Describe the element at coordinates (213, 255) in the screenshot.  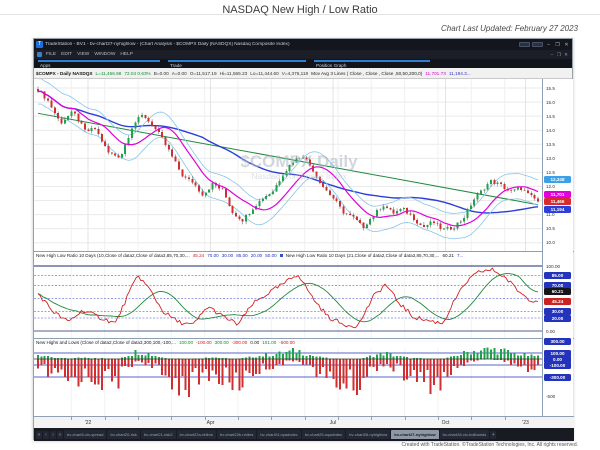
I see `indicator-value: 70.00` at that location.